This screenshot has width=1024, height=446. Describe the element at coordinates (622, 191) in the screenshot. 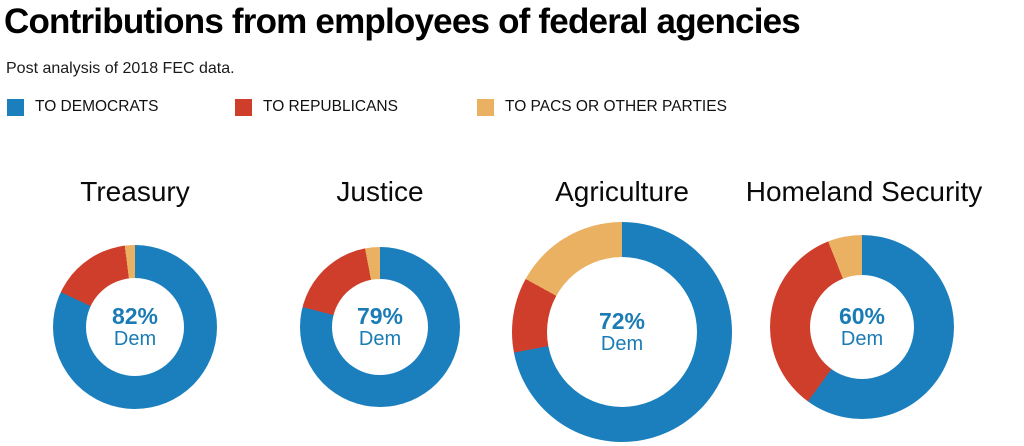

I see `donut-title-agriculture: Agriculture` at that location.